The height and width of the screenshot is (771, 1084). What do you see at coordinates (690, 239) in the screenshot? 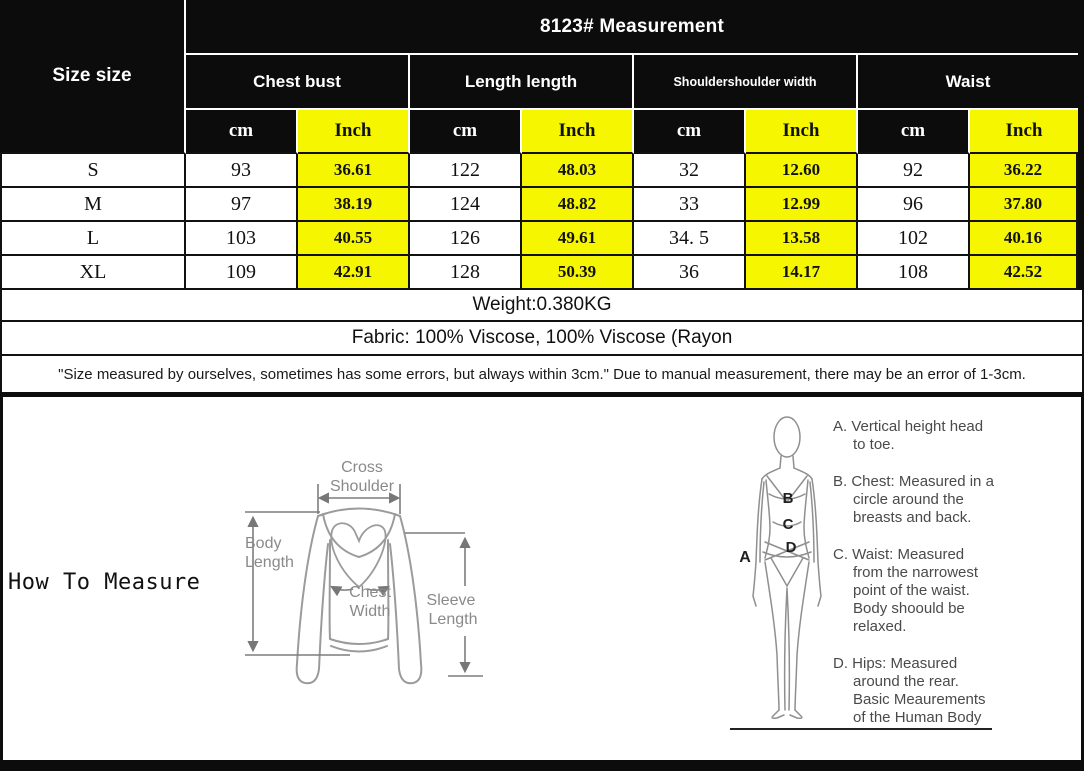
I see `shoulder-cm-cell: 34. 5` at bounding box center [690, 239].